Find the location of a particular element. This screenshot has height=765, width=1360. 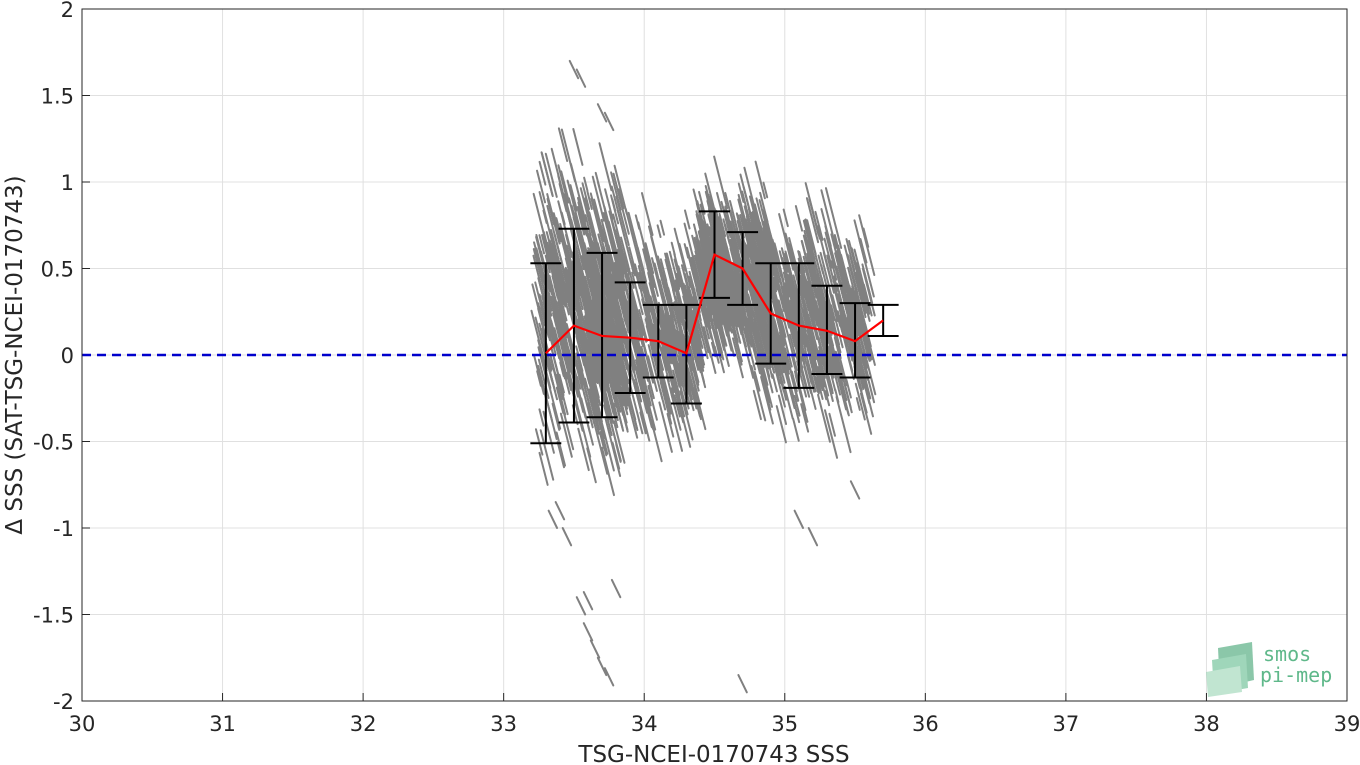

y-tick-label: -0.5 is located at coordinates (53, 443).